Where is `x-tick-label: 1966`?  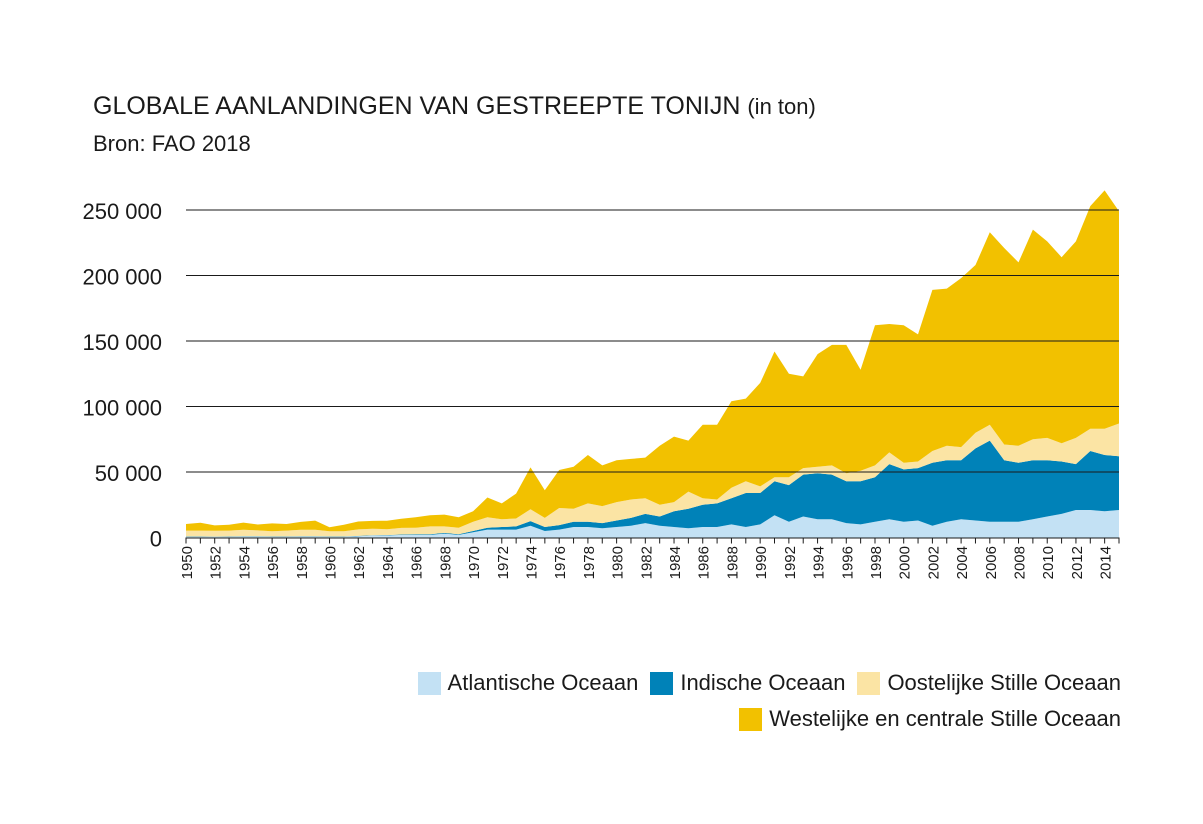
x-tick-label: 1966 is located at coordinates (417, 562).